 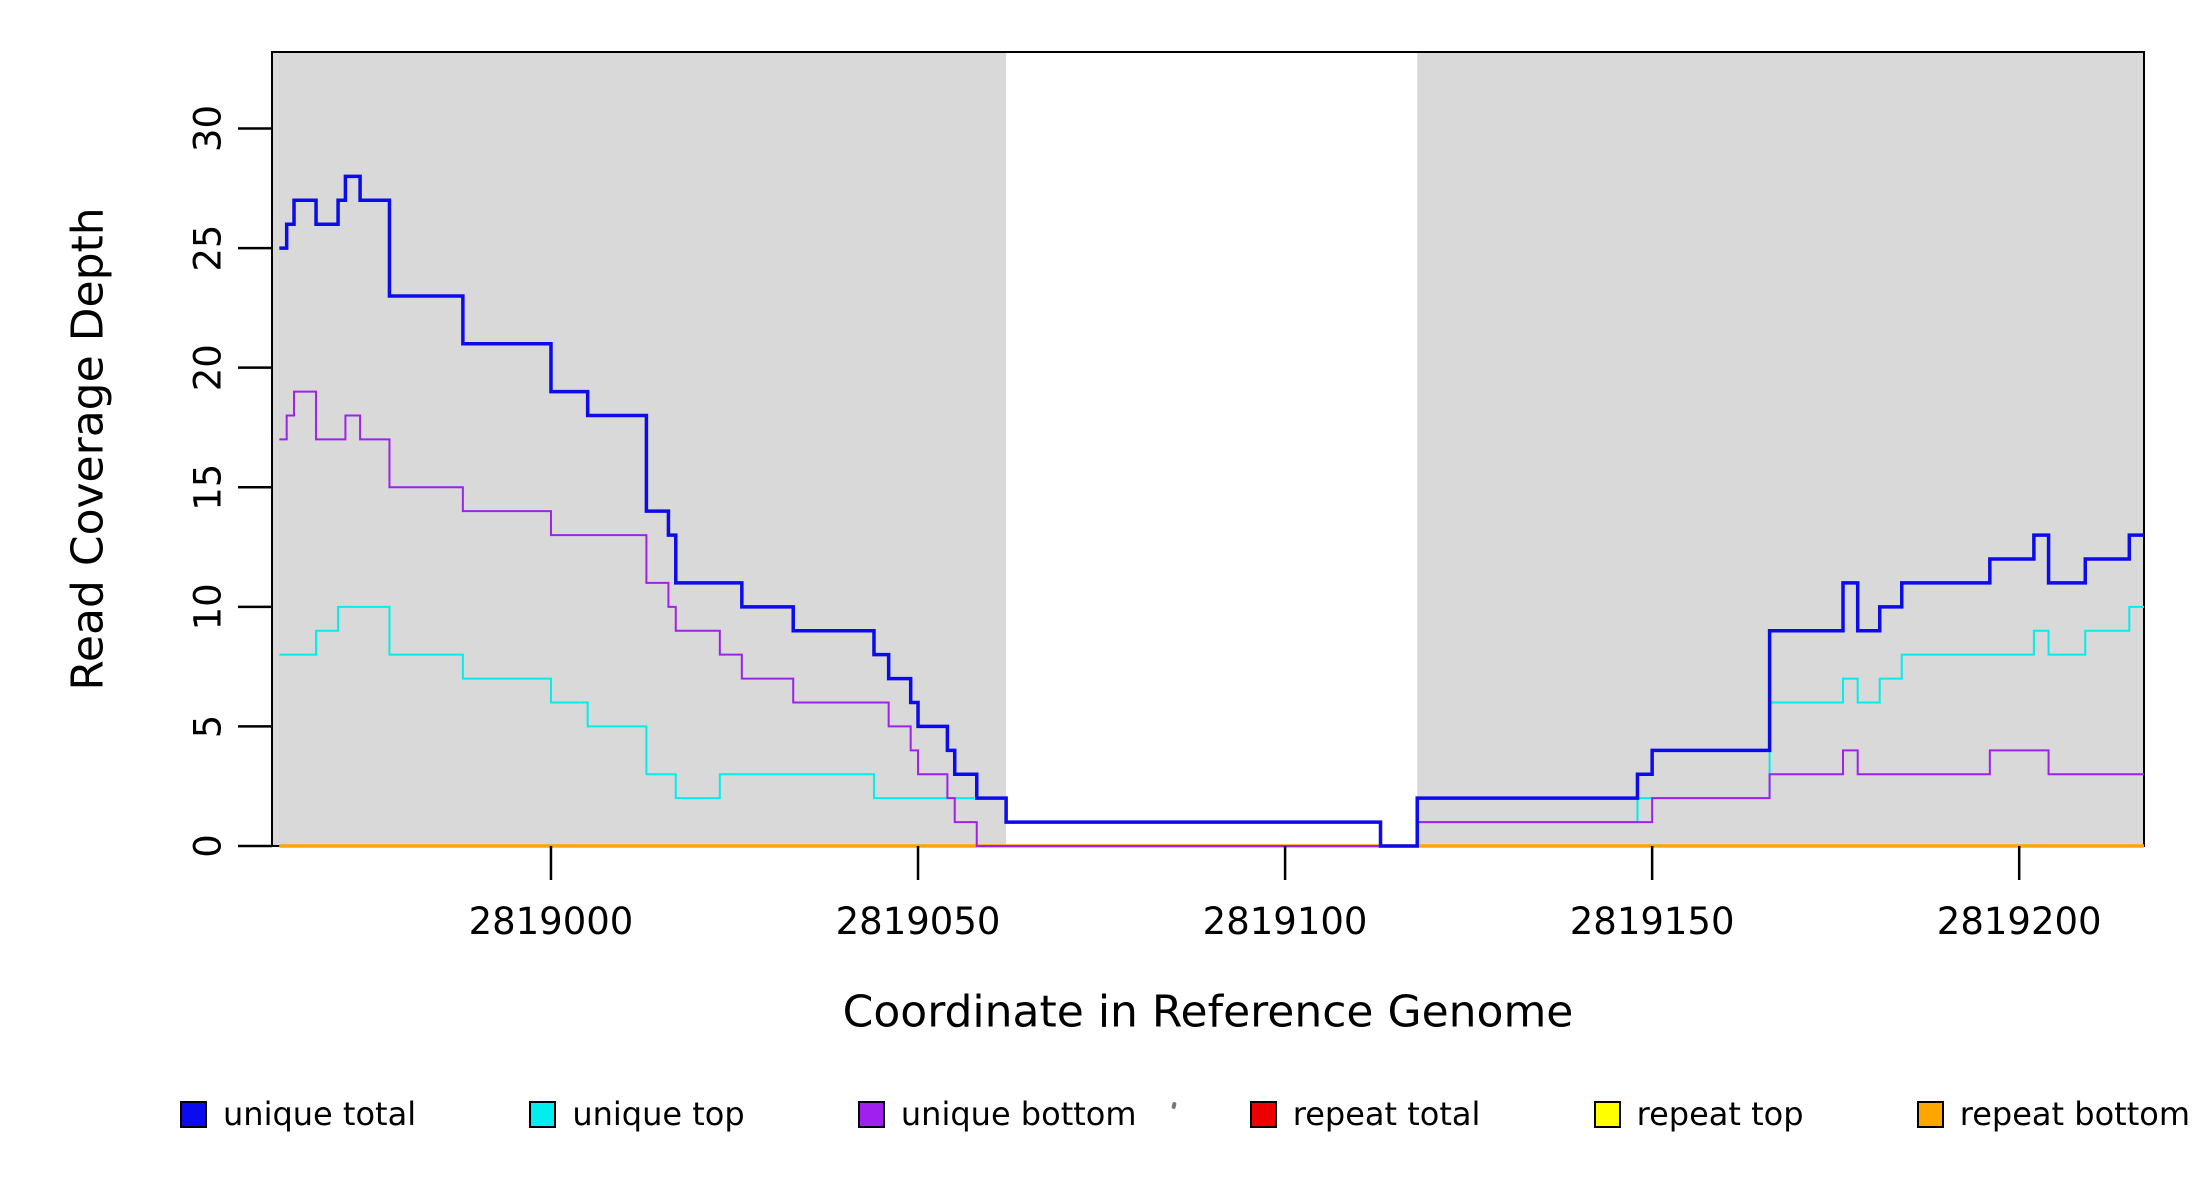 What do you see at coordinates (1386, 1114) in the screenshot?
I see `legend-label: repeat total` at bounding box center [1386, 1114].